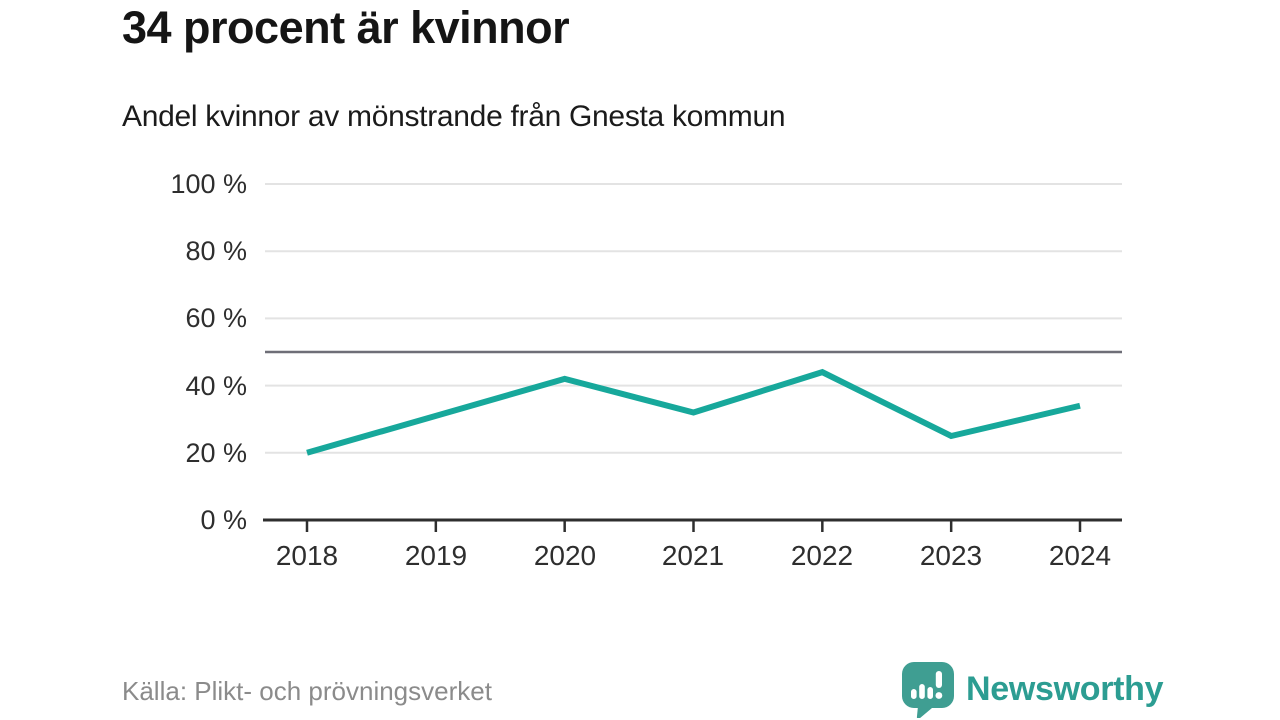 The width and height of the screenshot is (1280, 720). Describe the element at coordinates (1065, 689) in the screenshot. I see `brand-name: Newsworthy` at that location.